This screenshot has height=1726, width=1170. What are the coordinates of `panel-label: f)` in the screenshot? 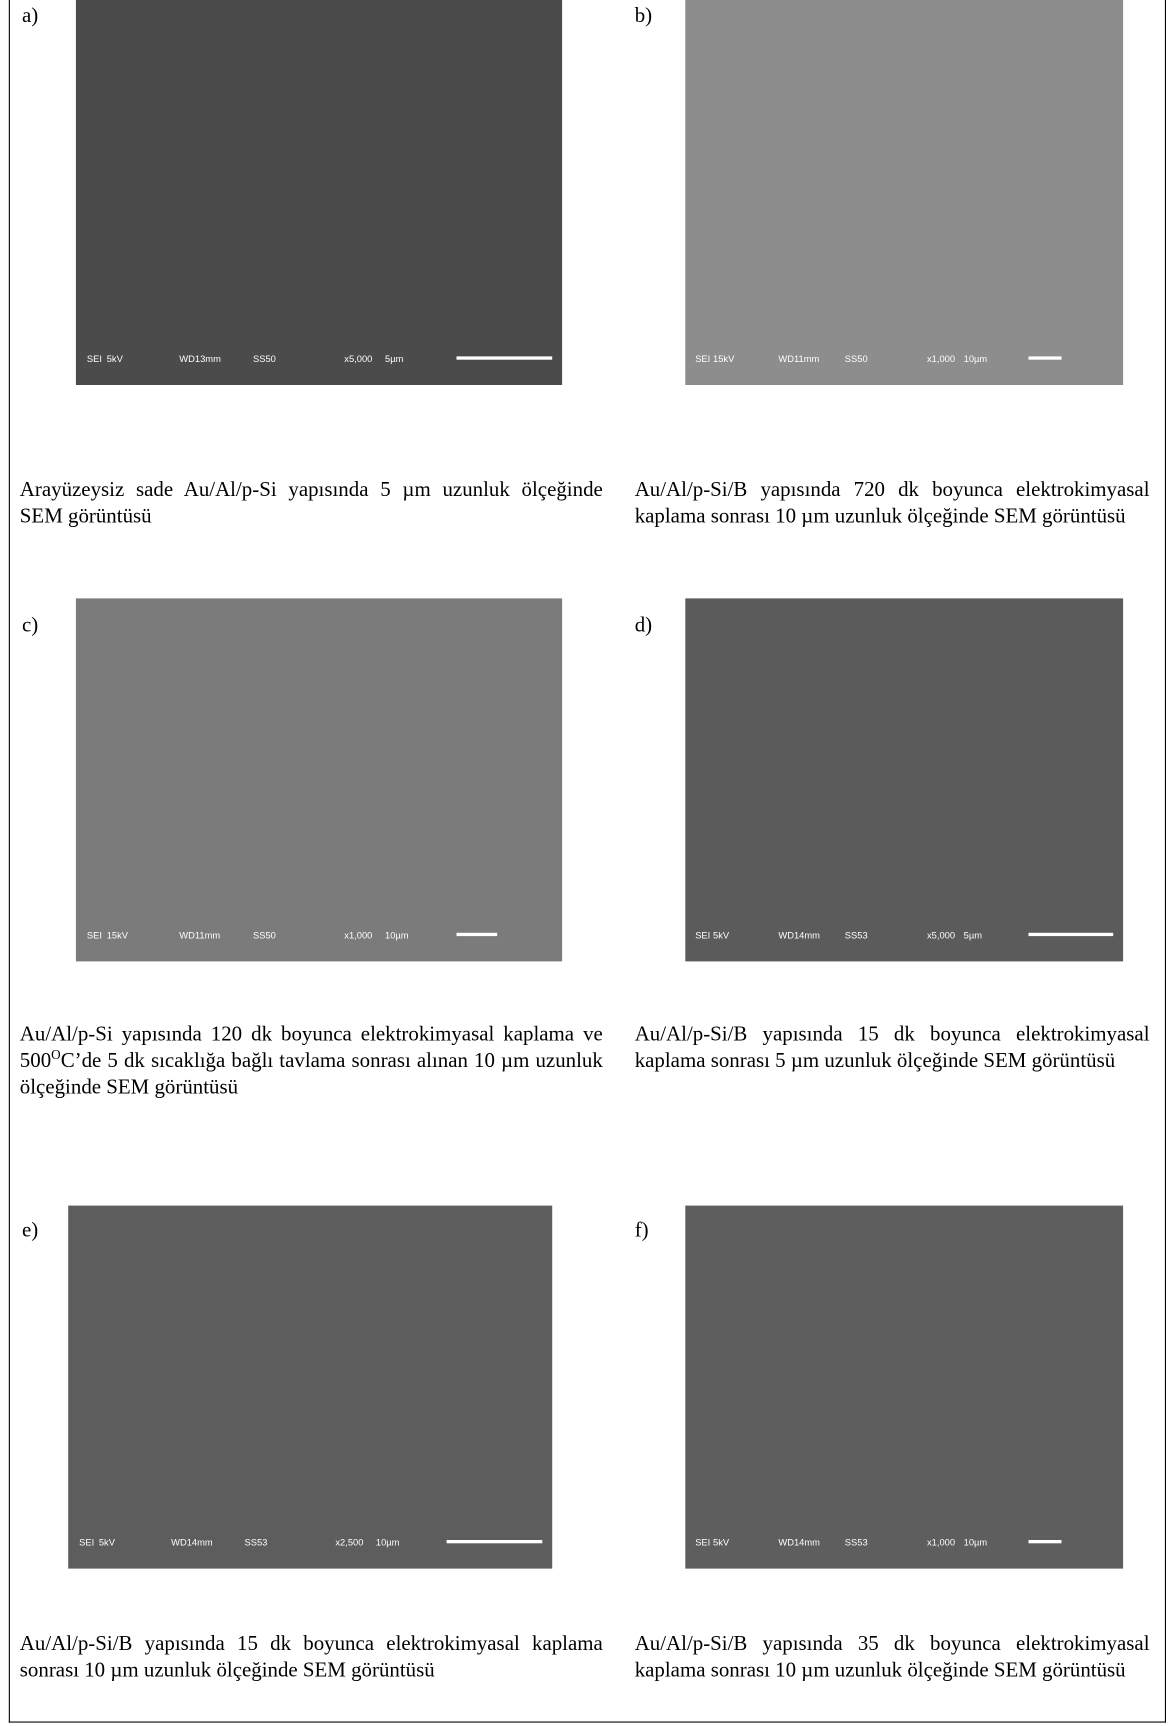 It's located at (641, 1230).